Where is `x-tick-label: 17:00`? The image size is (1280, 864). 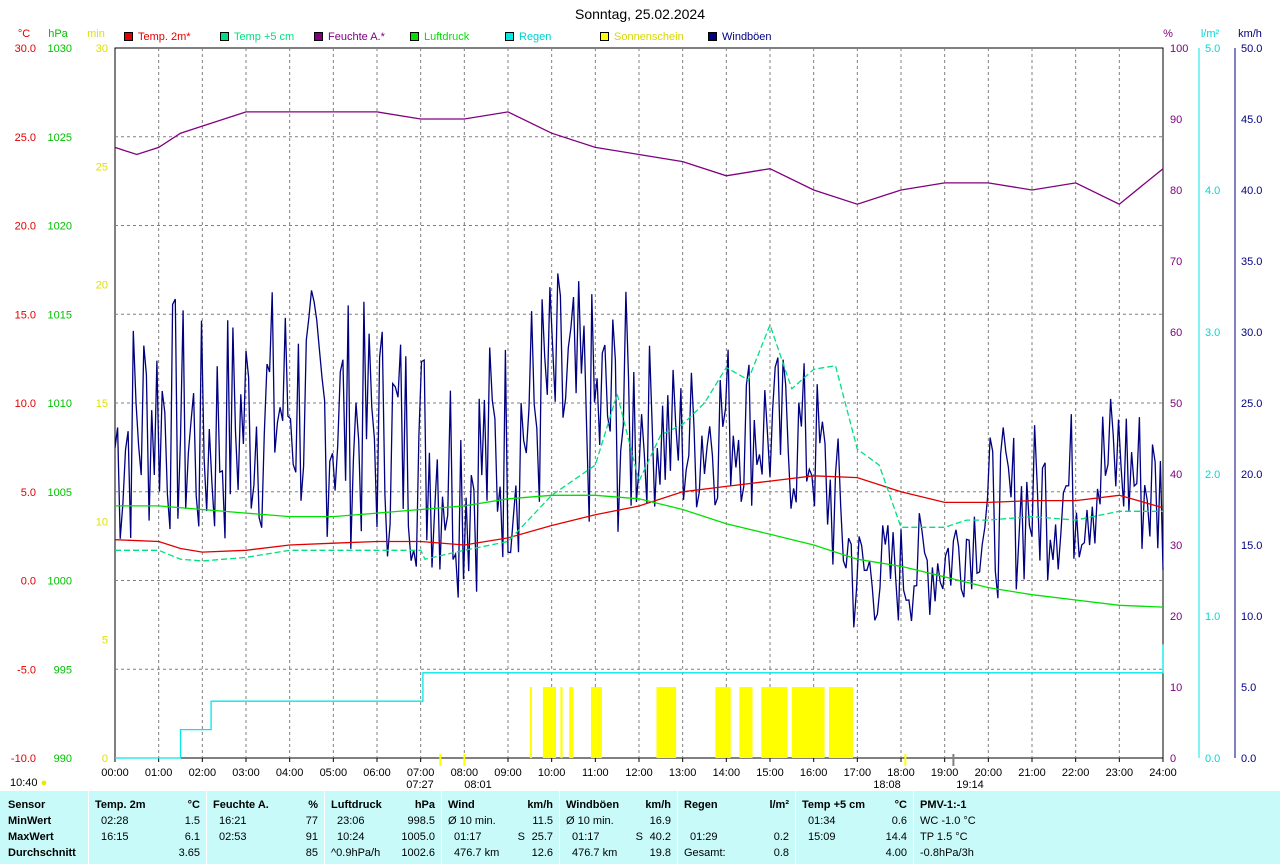 x-tick-label: 17:00 is located at coordinates (858, 773).